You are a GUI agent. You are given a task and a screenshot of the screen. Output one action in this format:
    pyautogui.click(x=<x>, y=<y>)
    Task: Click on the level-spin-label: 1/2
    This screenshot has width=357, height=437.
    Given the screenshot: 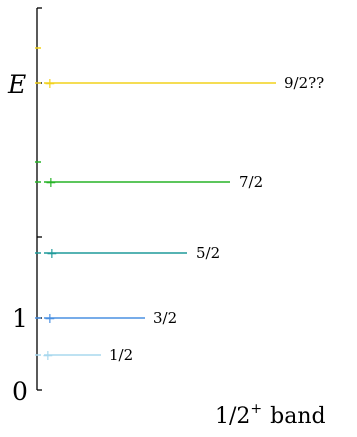 What is the action you would take?
    pyautogui.click(x=121, y=355)
    